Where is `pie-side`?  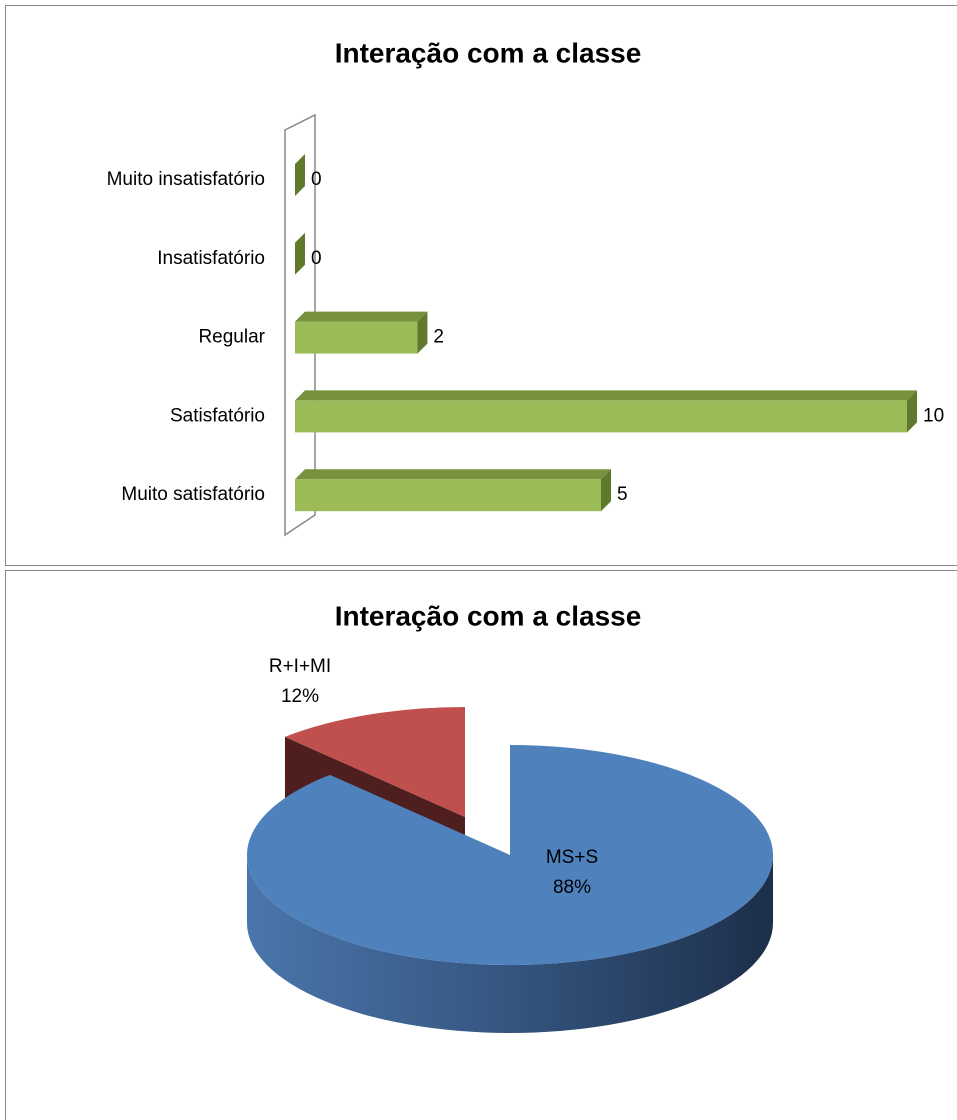
pie-side is located at coordinates (510, 944).